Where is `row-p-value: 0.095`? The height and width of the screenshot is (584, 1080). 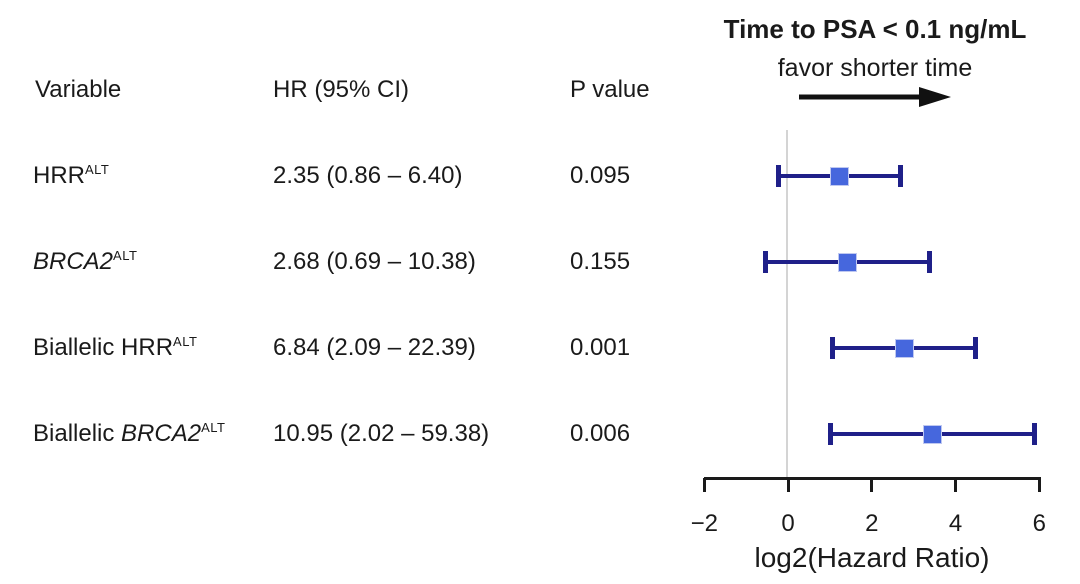 row-p-value: 0.095 is located at coordinates (600, 175).